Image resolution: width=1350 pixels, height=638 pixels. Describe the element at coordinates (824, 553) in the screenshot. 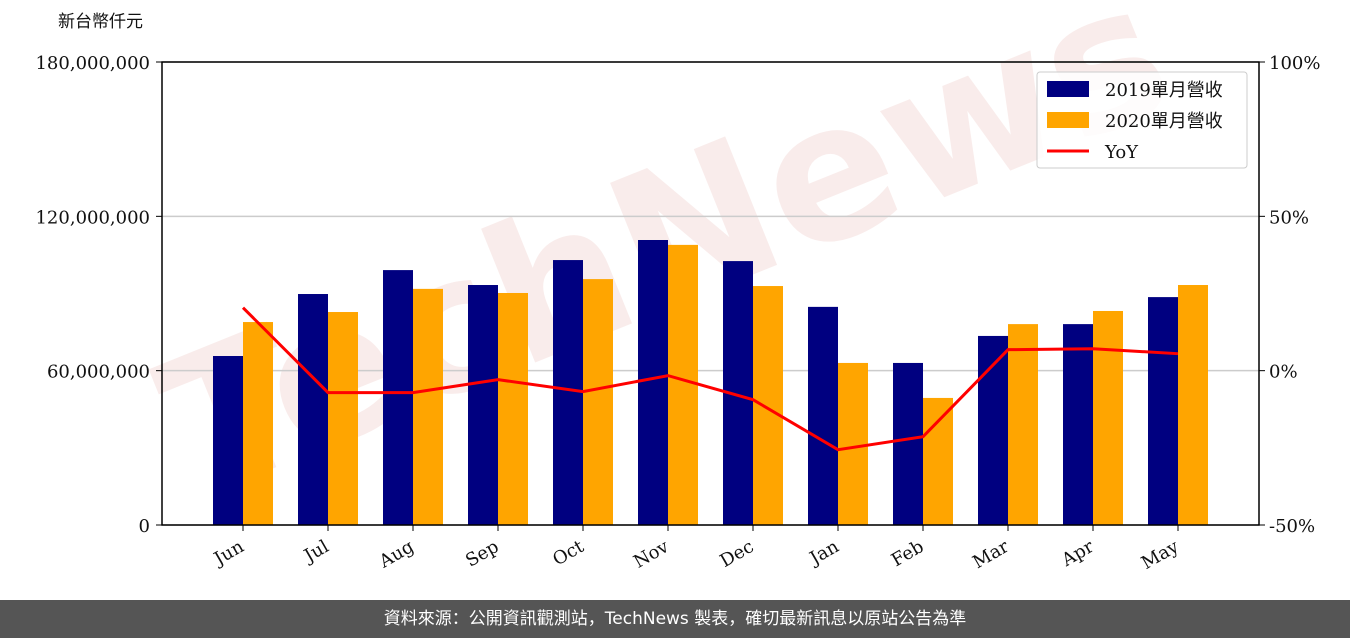

I see `x-tick-label: Jan` at that location.